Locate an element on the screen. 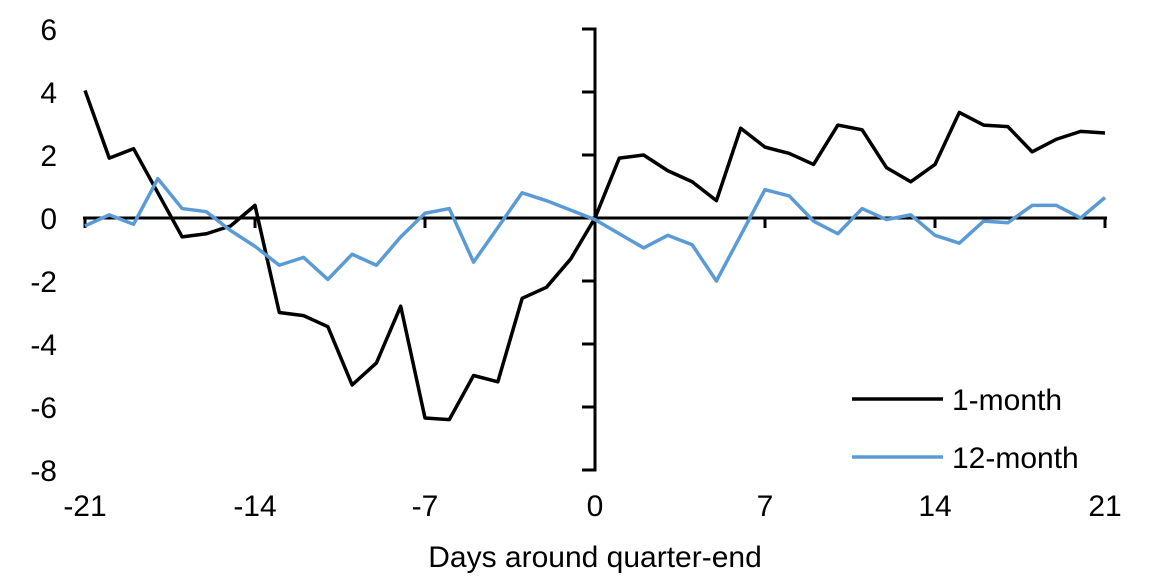 The image size is (1152, 584). x-tick-label: 21 is located at coordinates (1104, 506).